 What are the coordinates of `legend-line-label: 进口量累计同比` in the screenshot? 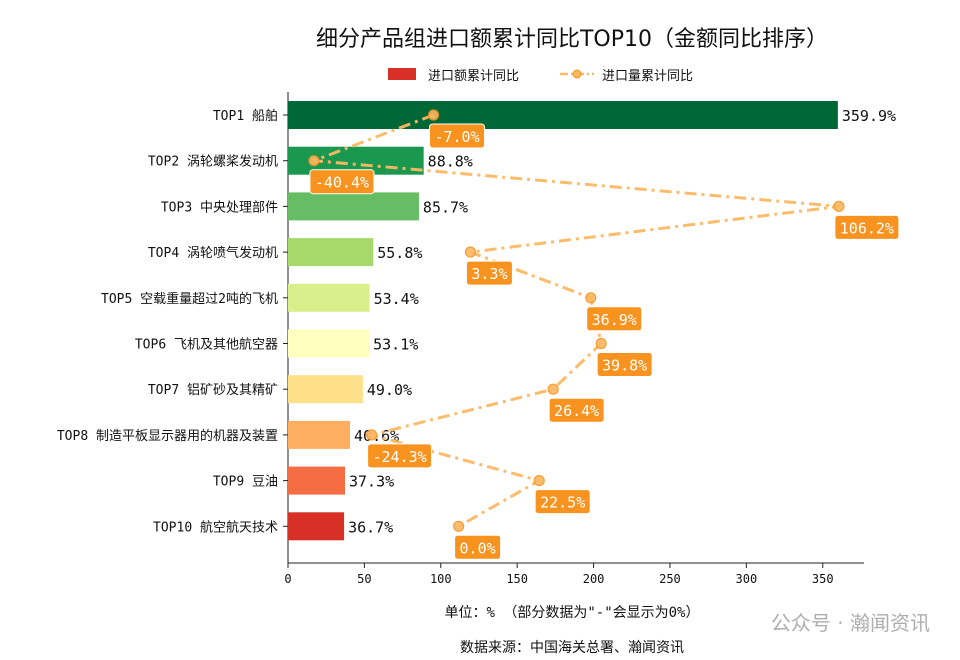 It's located at (647, 76).